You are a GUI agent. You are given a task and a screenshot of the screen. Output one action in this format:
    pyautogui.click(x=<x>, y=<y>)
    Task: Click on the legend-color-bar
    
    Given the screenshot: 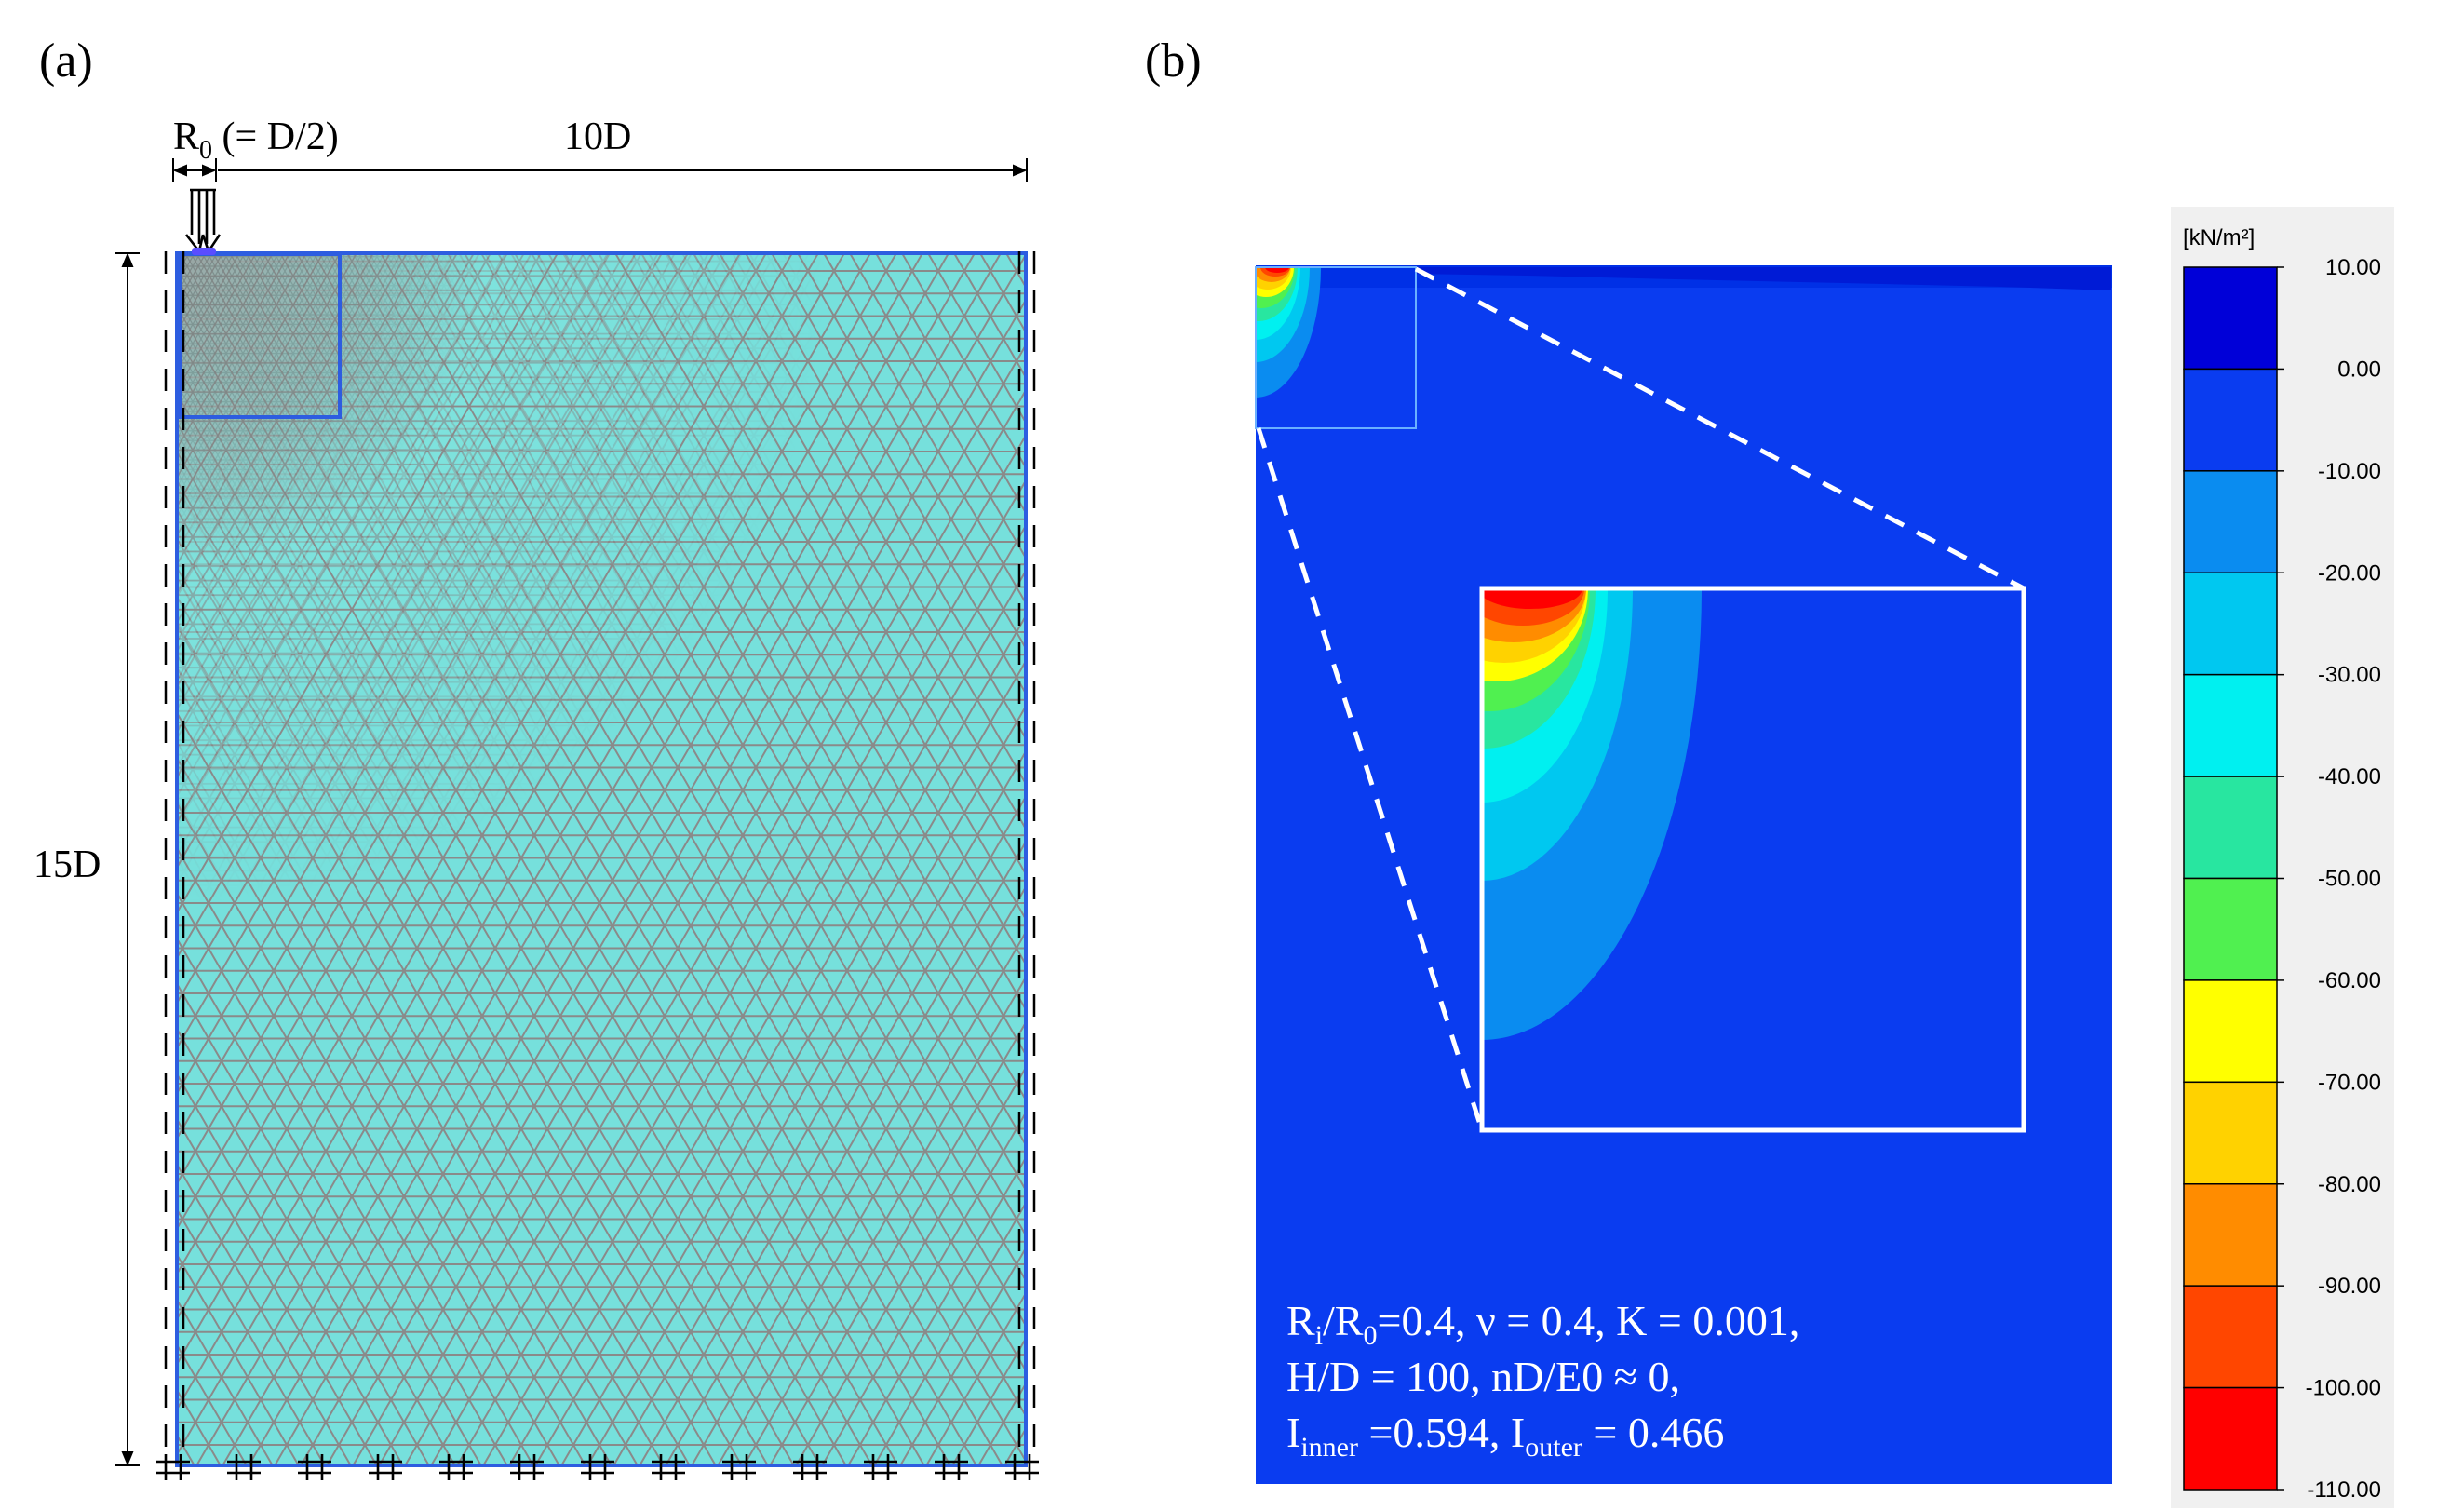 What is the action you would take?
    pyautogui.click(x=2230, y=878)
    